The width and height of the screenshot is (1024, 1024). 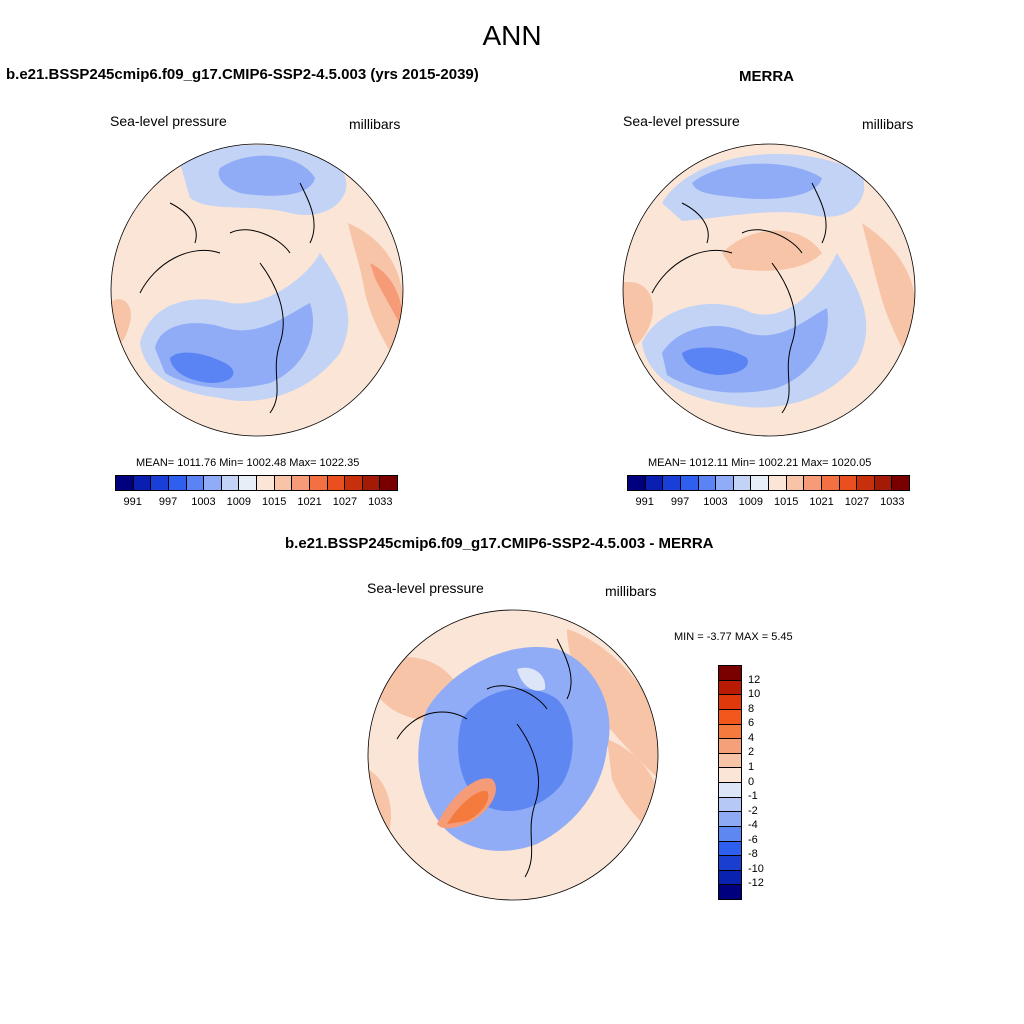 What do you see at coordinates (309, 502) in the screenshot?
I see `panel-model-colorbar-tick-label: 1021` at bounding box center [309, 502].